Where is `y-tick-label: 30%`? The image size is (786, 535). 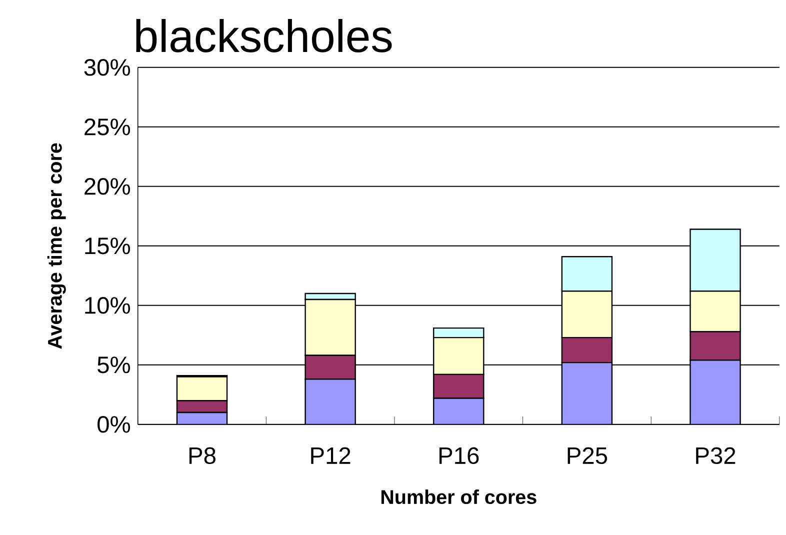
y-tick-label: 30% is located at coordinates (107, 67).